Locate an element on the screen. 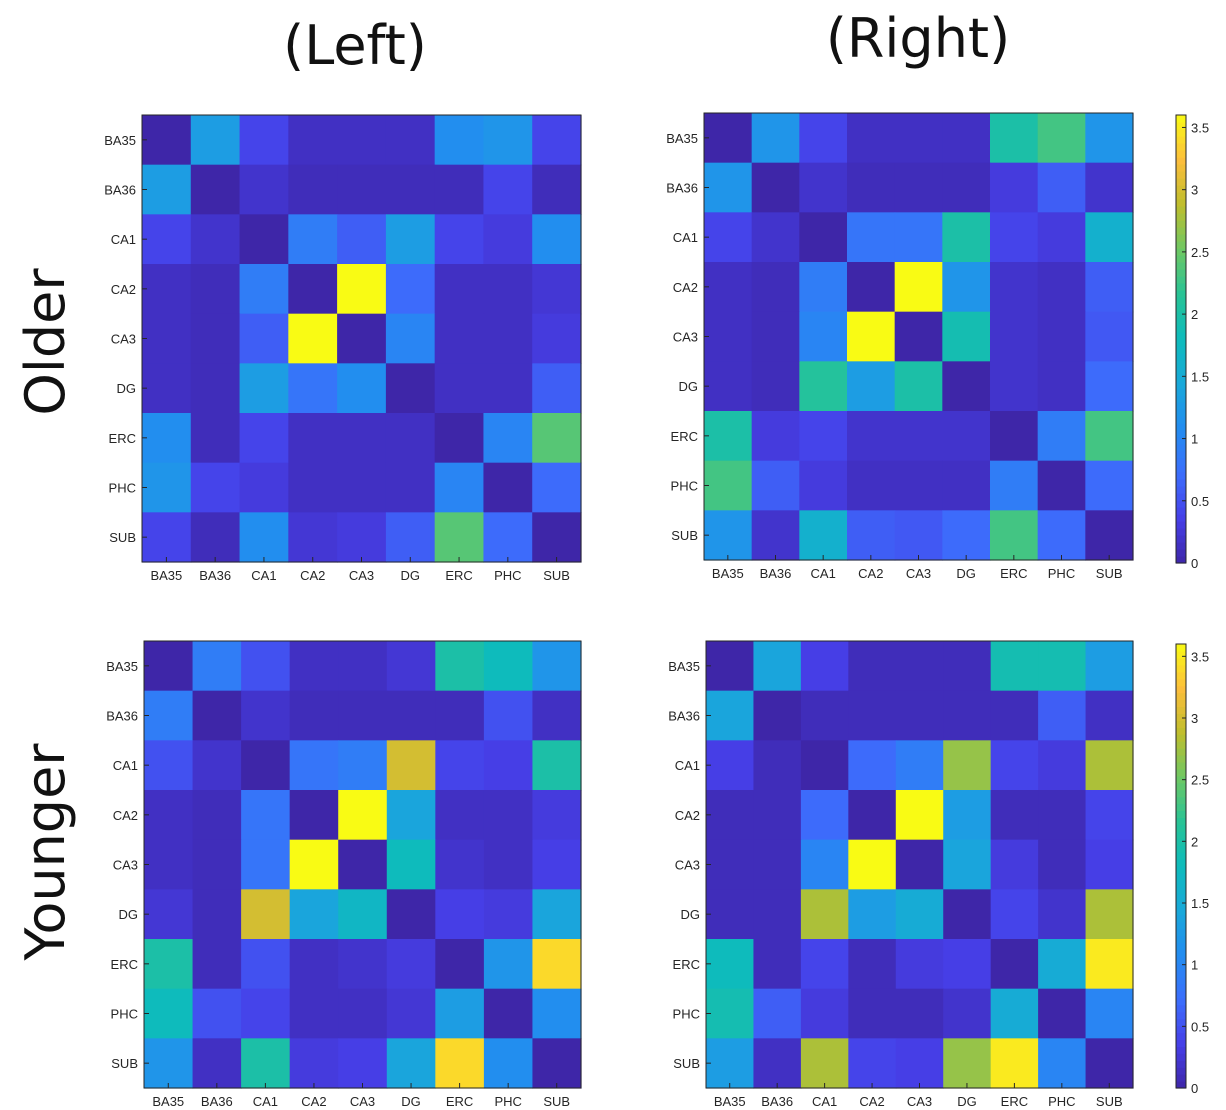 Image resolution: width=1226 pixels, height=1110 pixels. colorbar-tick-label: 0.5 is located at coordinates (1200, 1026).